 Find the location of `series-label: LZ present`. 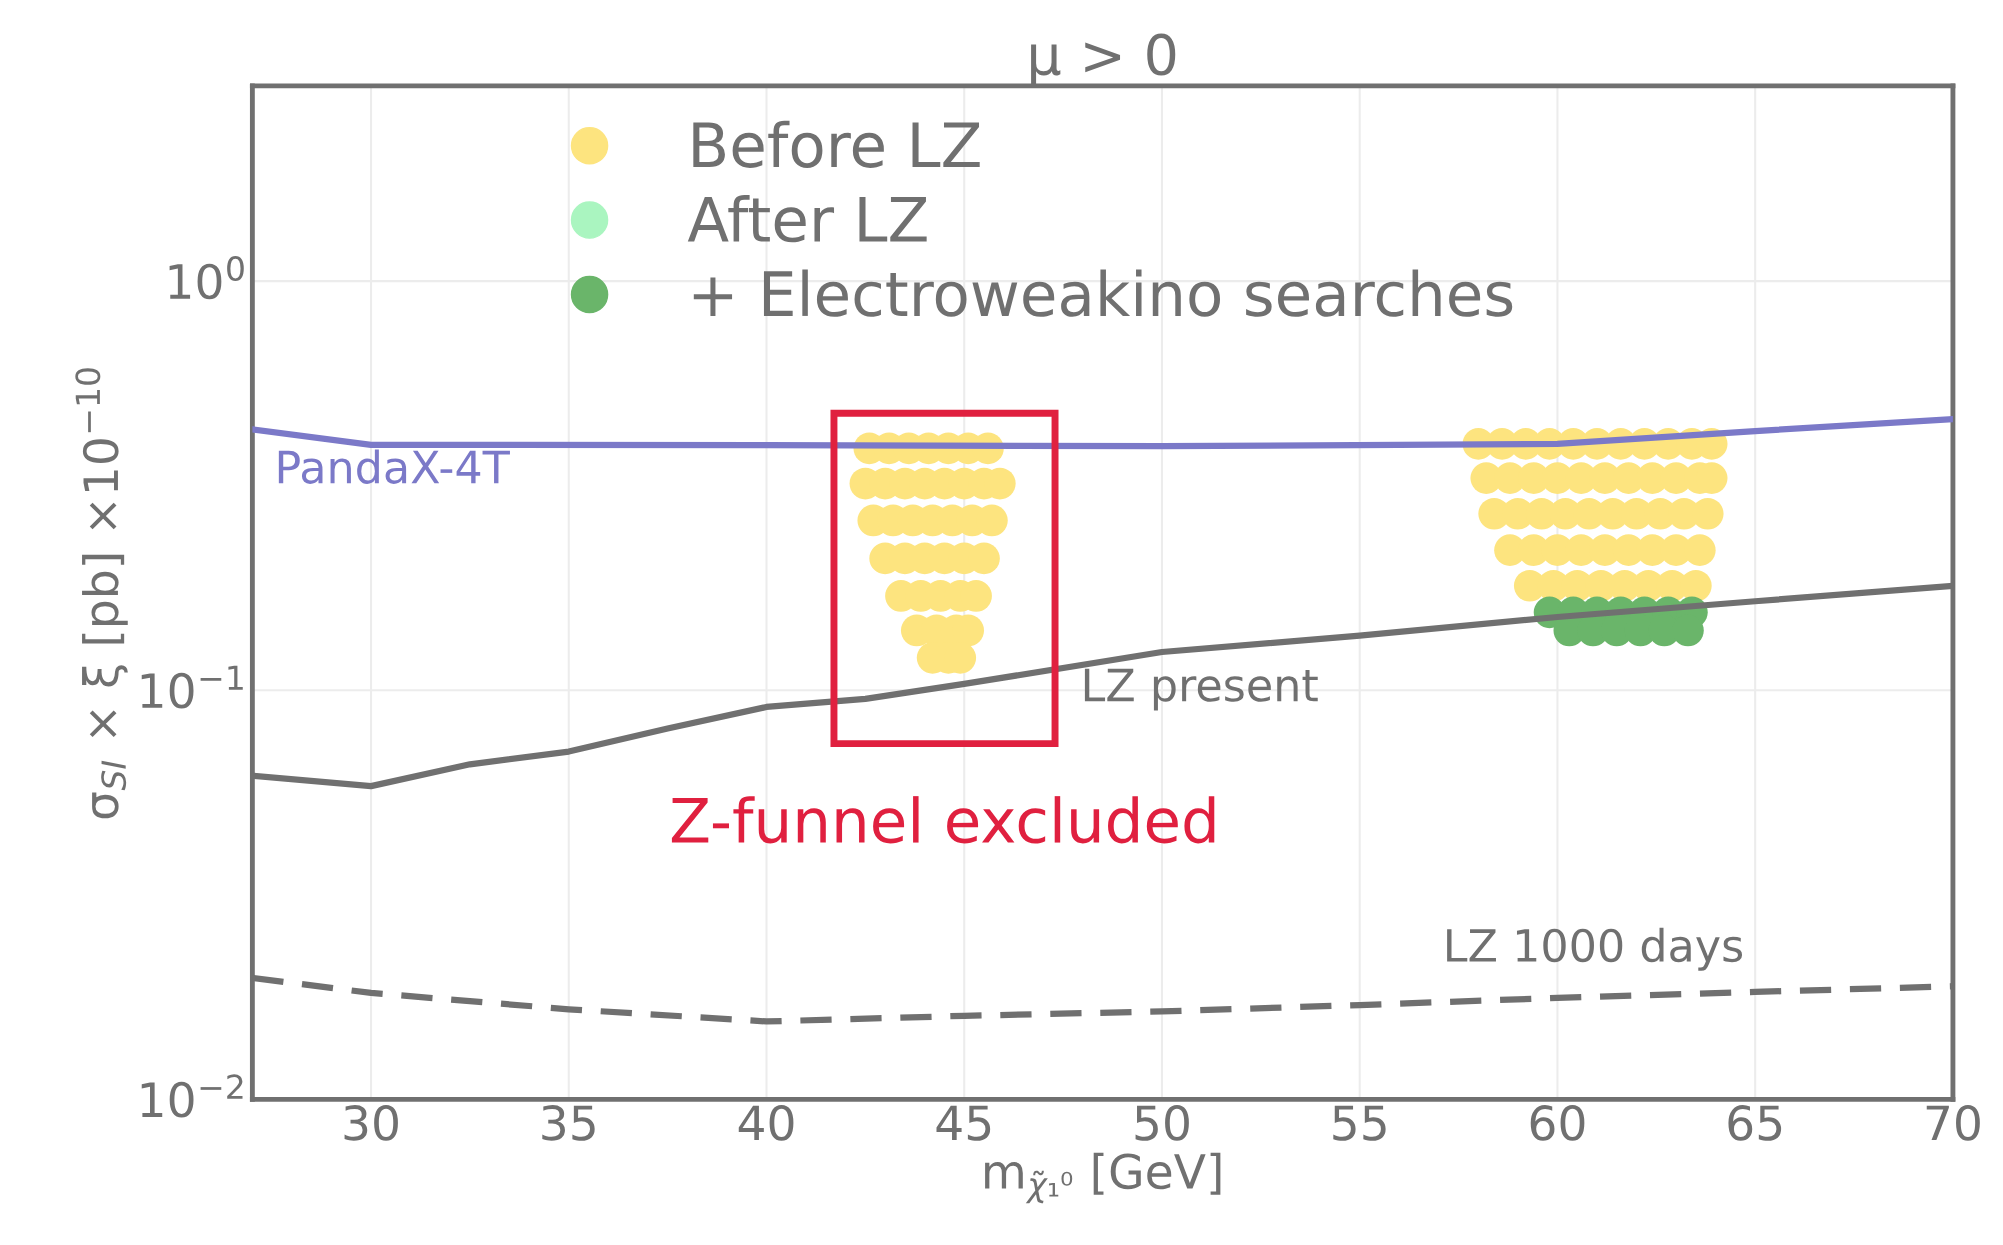

series-label: LZ present is located at coordinates (1201, 689).